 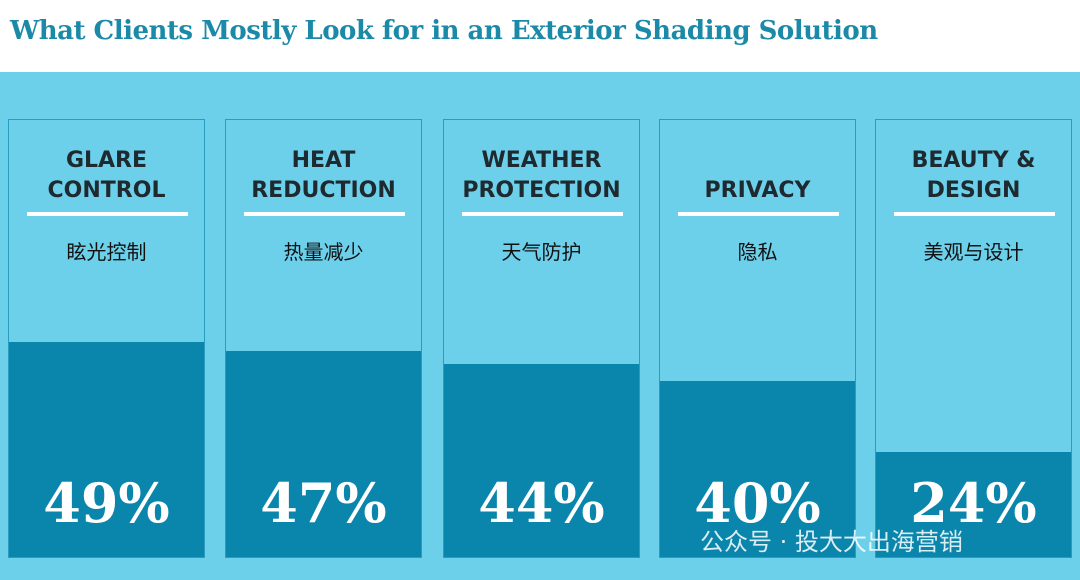 I want to click on category-subtitle: 美观与设计, so click(x=973, y=252).